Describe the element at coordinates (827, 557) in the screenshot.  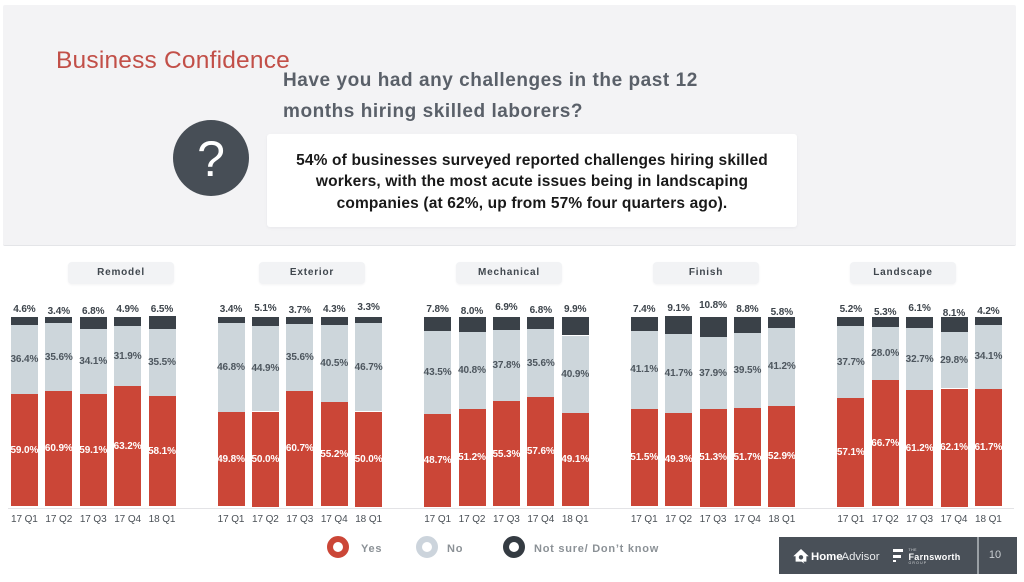
I see `svg-text: Home` at that location.